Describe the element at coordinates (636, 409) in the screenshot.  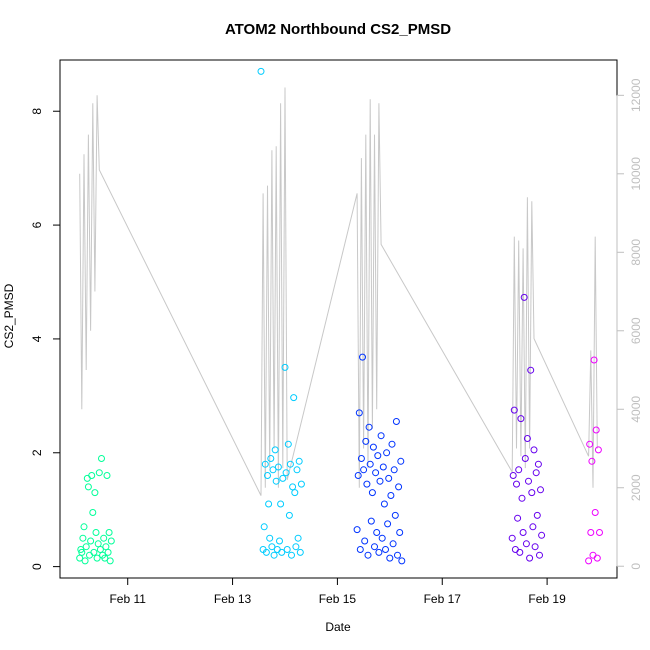
I see `y2-tick-label: 4000` at that location.